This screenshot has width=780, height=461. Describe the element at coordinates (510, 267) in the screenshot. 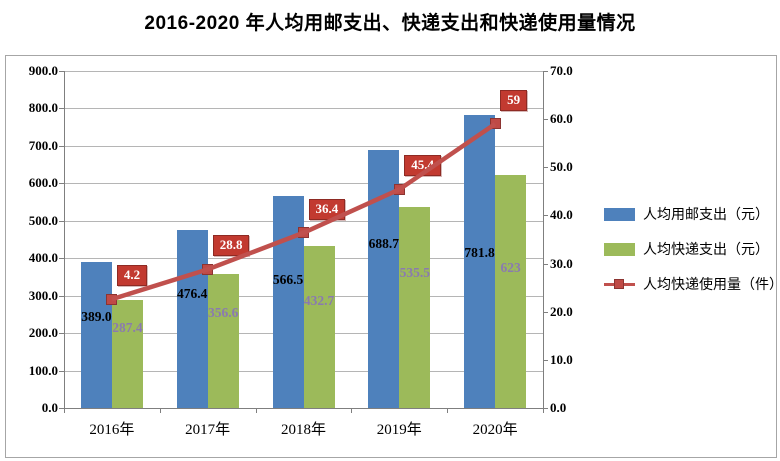

I see `express-spend-value-label: 623` at that location.